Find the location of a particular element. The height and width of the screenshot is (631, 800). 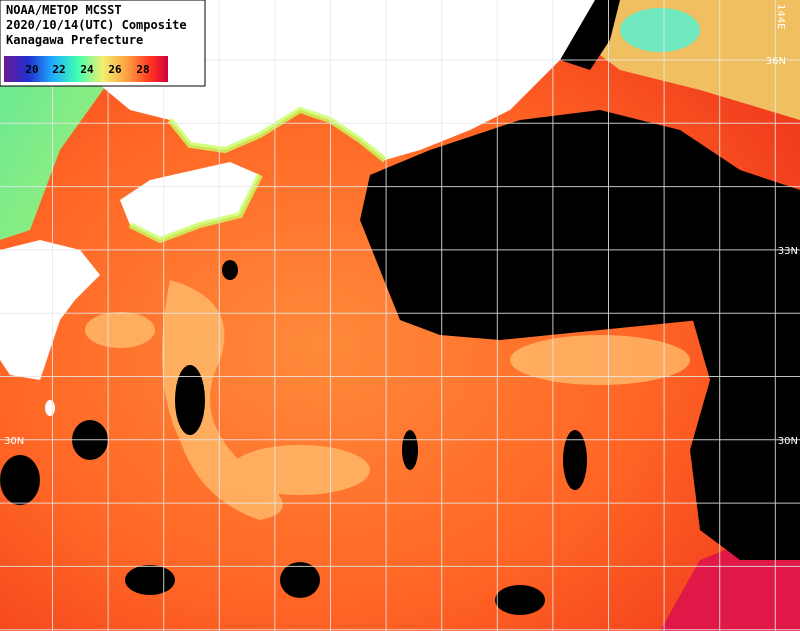

lon-label: 144E is located at coordinates (780, 16).